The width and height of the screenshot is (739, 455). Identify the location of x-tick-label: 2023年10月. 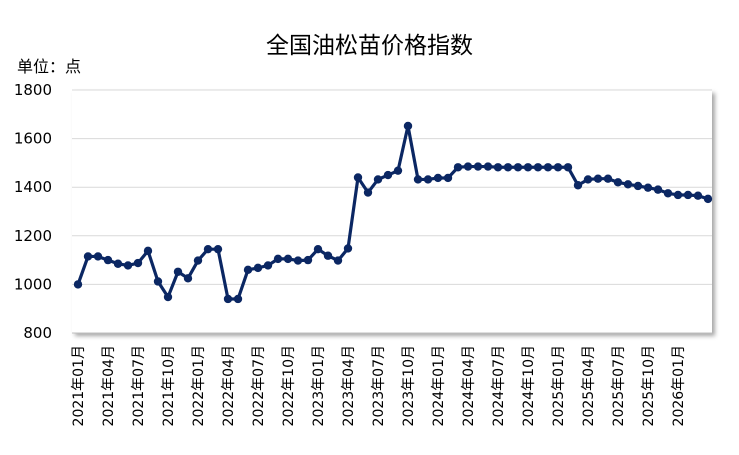
(409, 385).